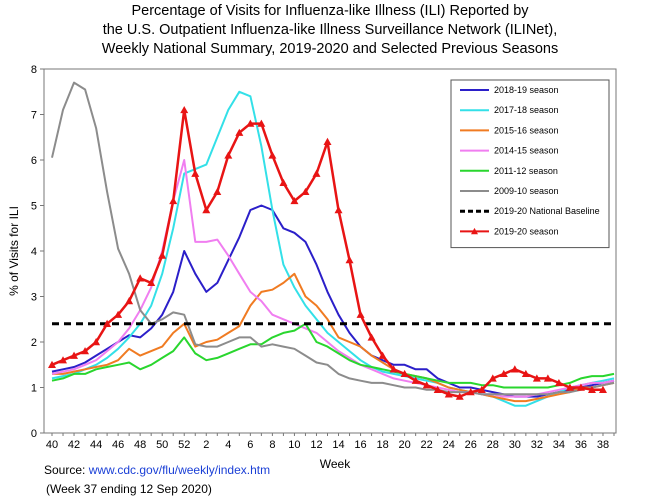 This screenshot has width=647, height=498. What do you see at coordinates (34, 434) in the screenshot?
I see `y-tick-label: 0` at bounding box center [34, 434].